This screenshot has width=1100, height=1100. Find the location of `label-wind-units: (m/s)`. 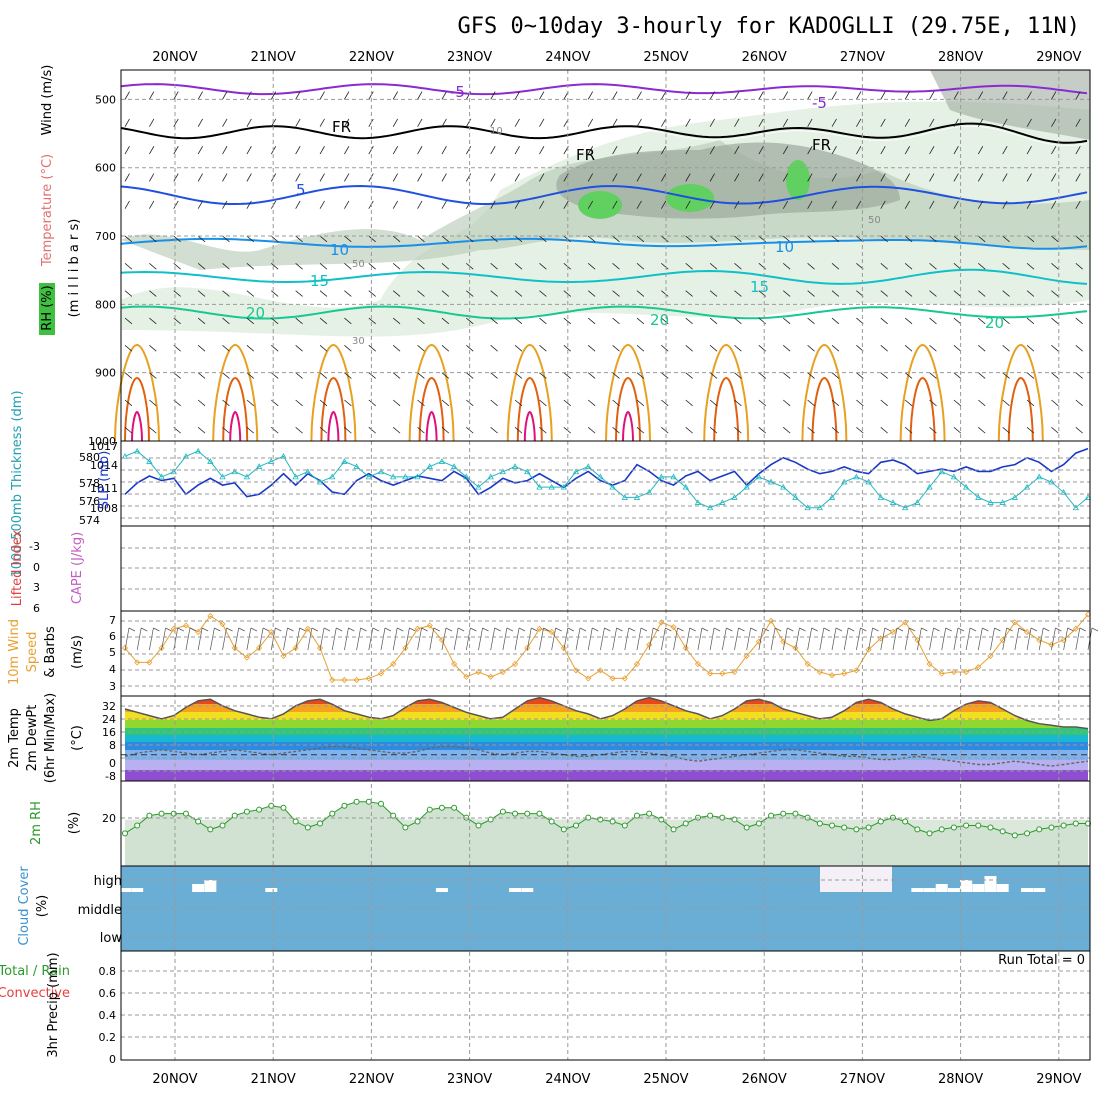

label-wind-units: (m/s) is located at coordinates (77, 652).